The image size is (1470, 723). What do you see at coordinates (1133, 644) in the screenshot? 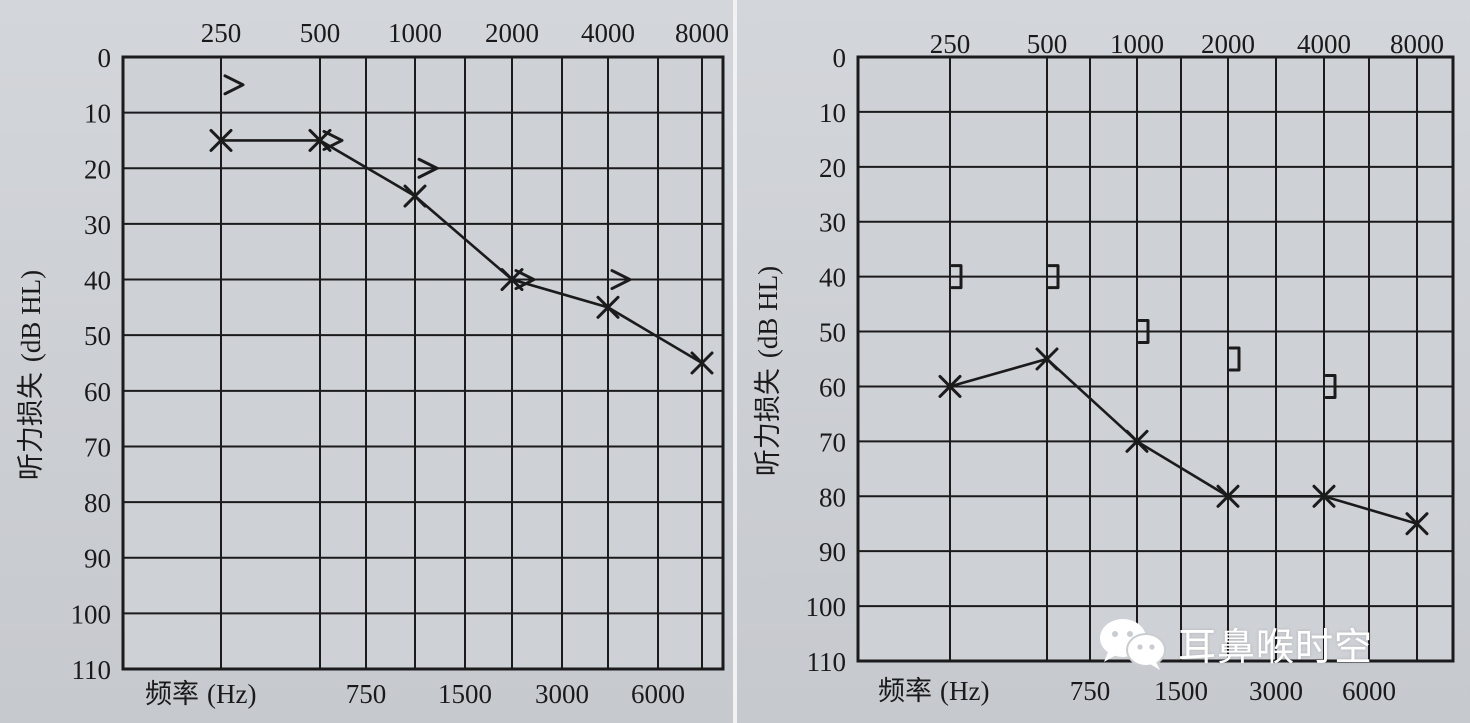
I see `wechat-icon` at bounding box center [1133, 644].